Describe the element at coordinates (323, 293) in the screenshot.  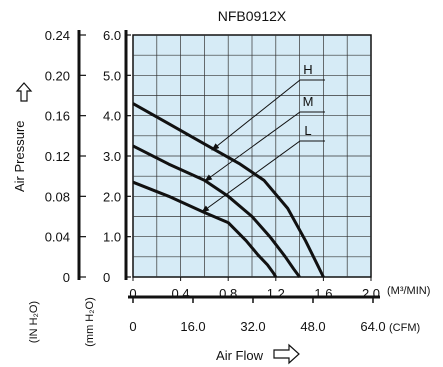
I see `x-tick-label-m3min: 1.6` at that location.